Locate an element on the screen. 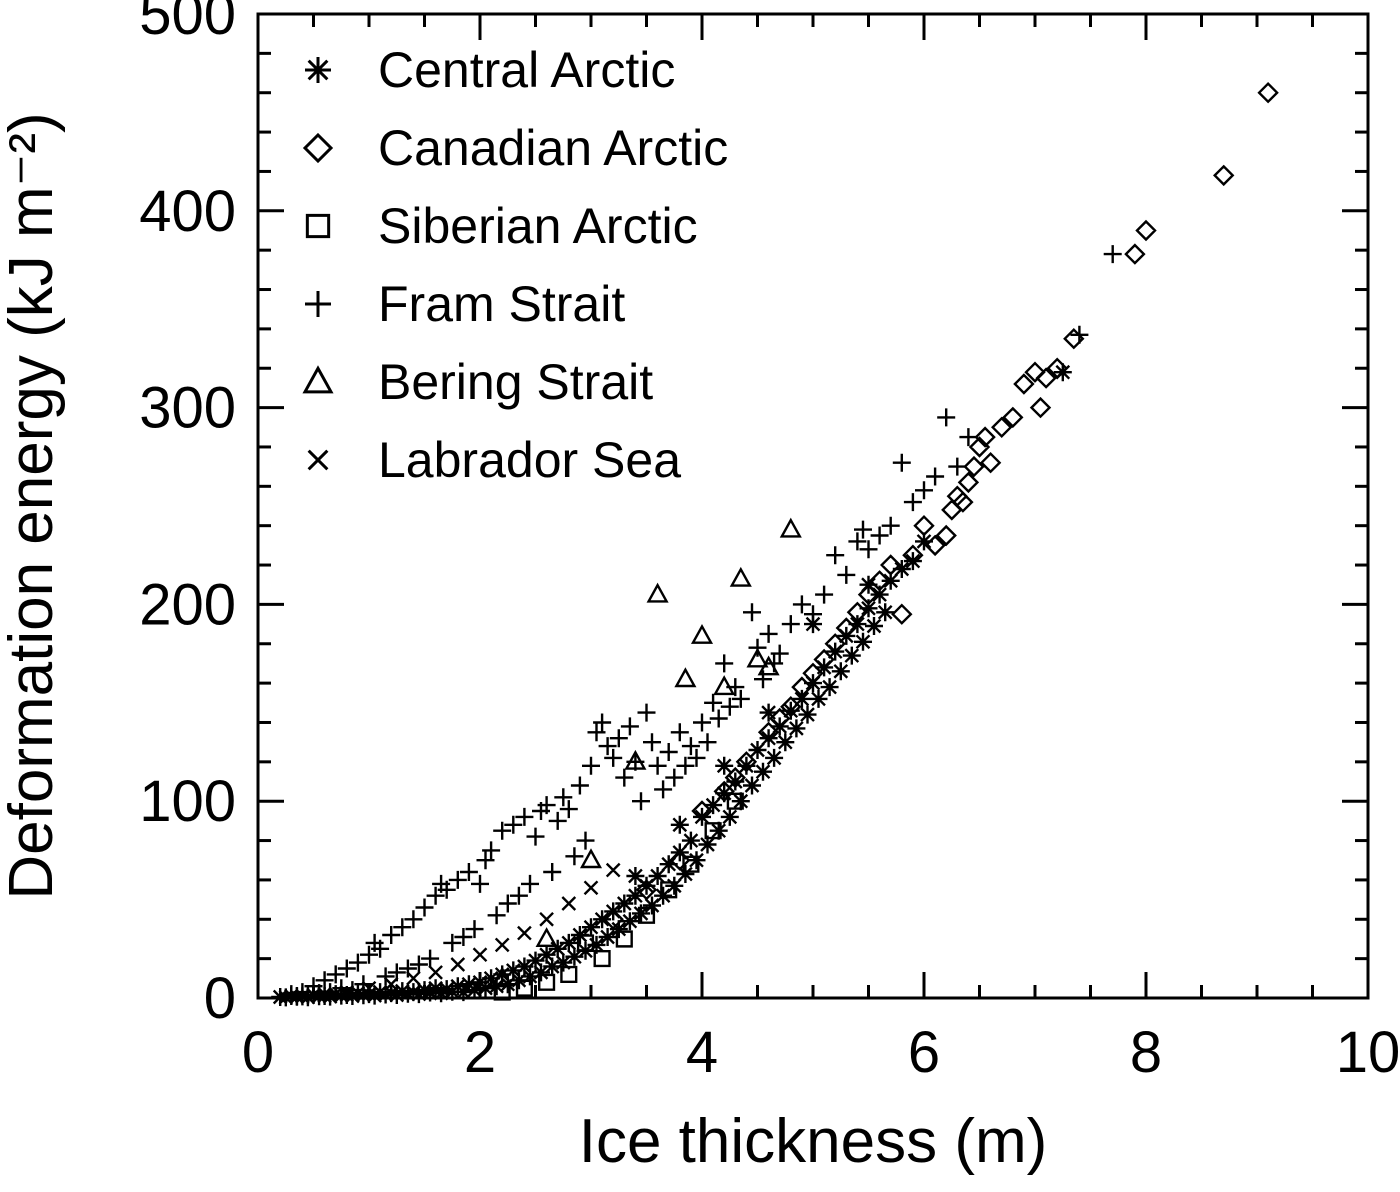 This screenshot has width=1400, height=1192. x-tick-label: 10 is located at coordinates (1368, 1052).